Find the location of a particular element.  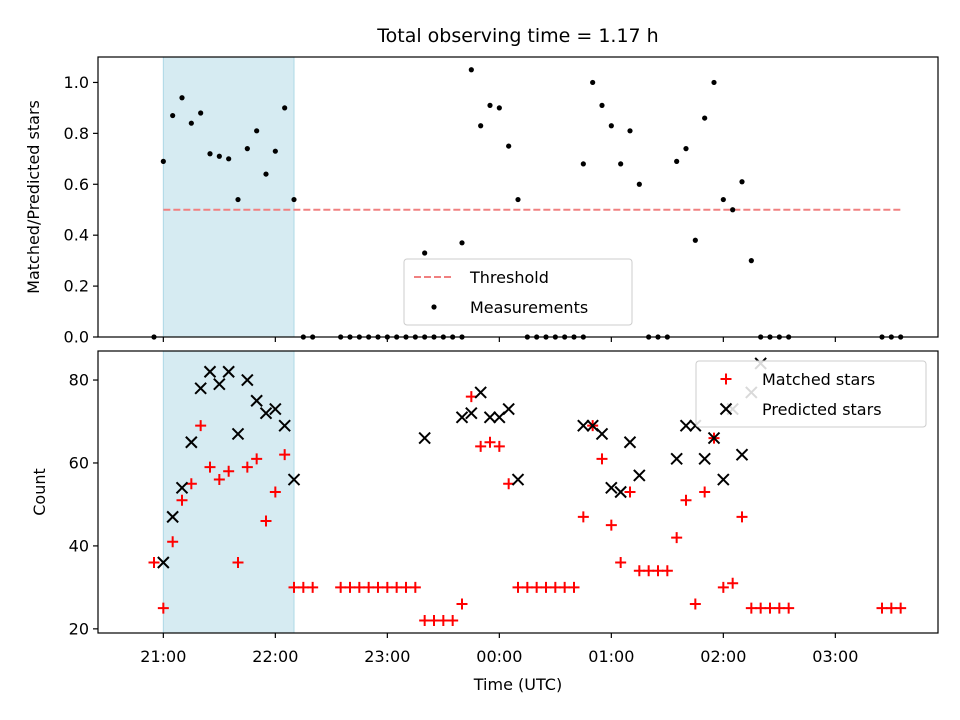

legend-predicted-label: Predicted stars is located at coordinates (822, 409).